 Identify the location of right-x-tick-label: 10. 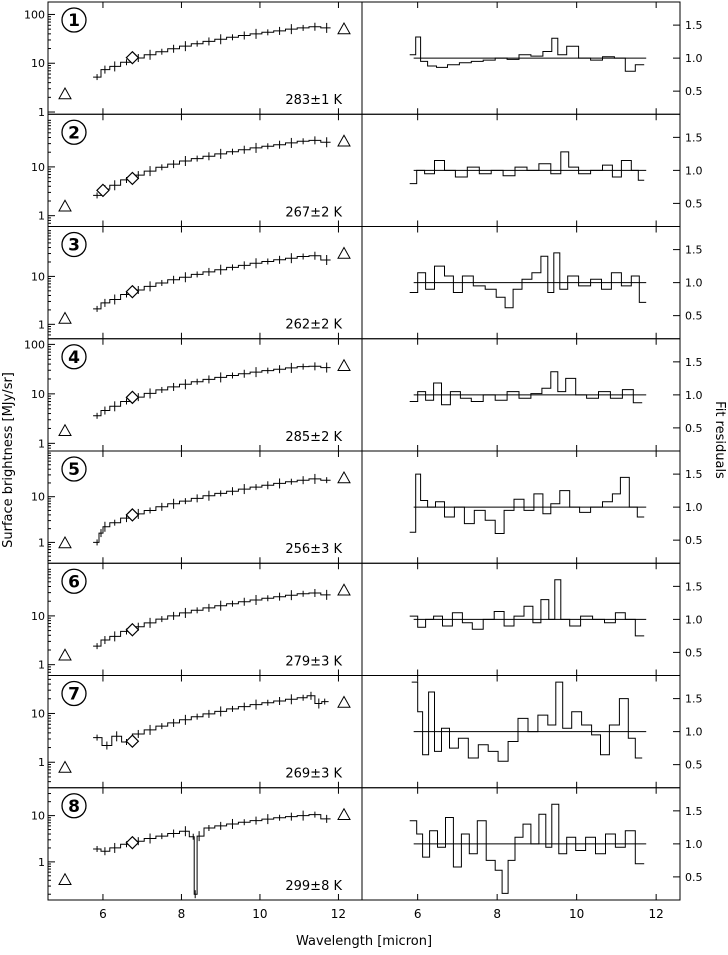
(576, 914).